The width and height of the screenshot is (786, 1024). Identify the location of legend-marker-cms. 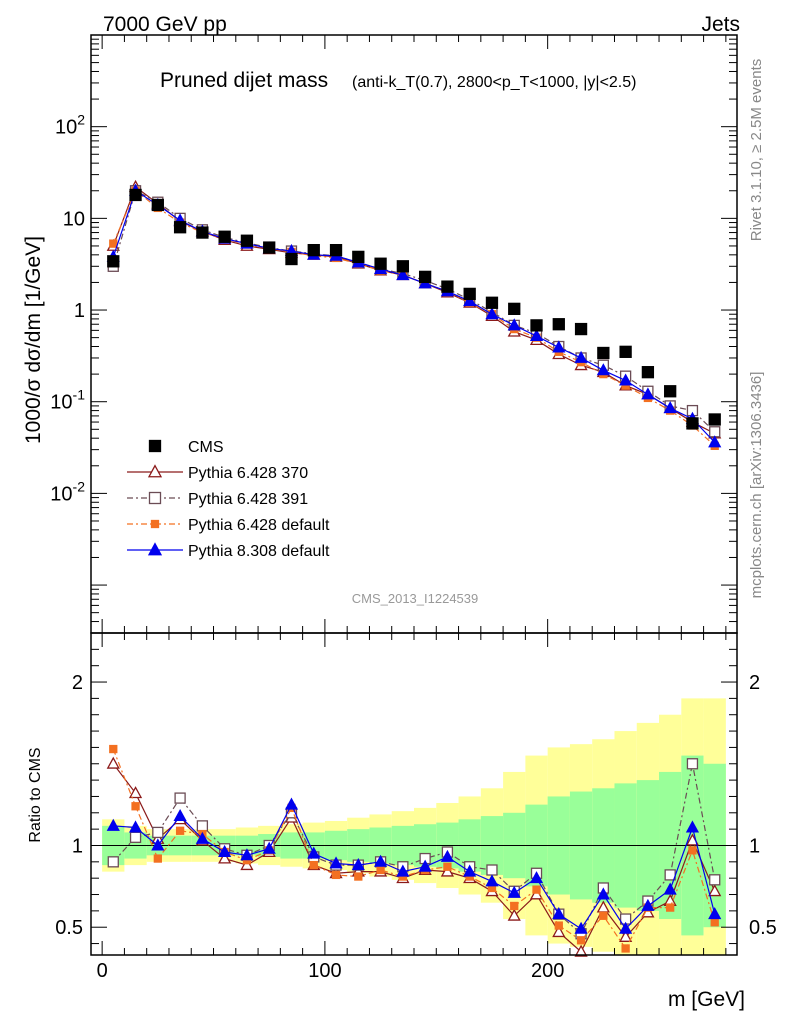
(155, 446).